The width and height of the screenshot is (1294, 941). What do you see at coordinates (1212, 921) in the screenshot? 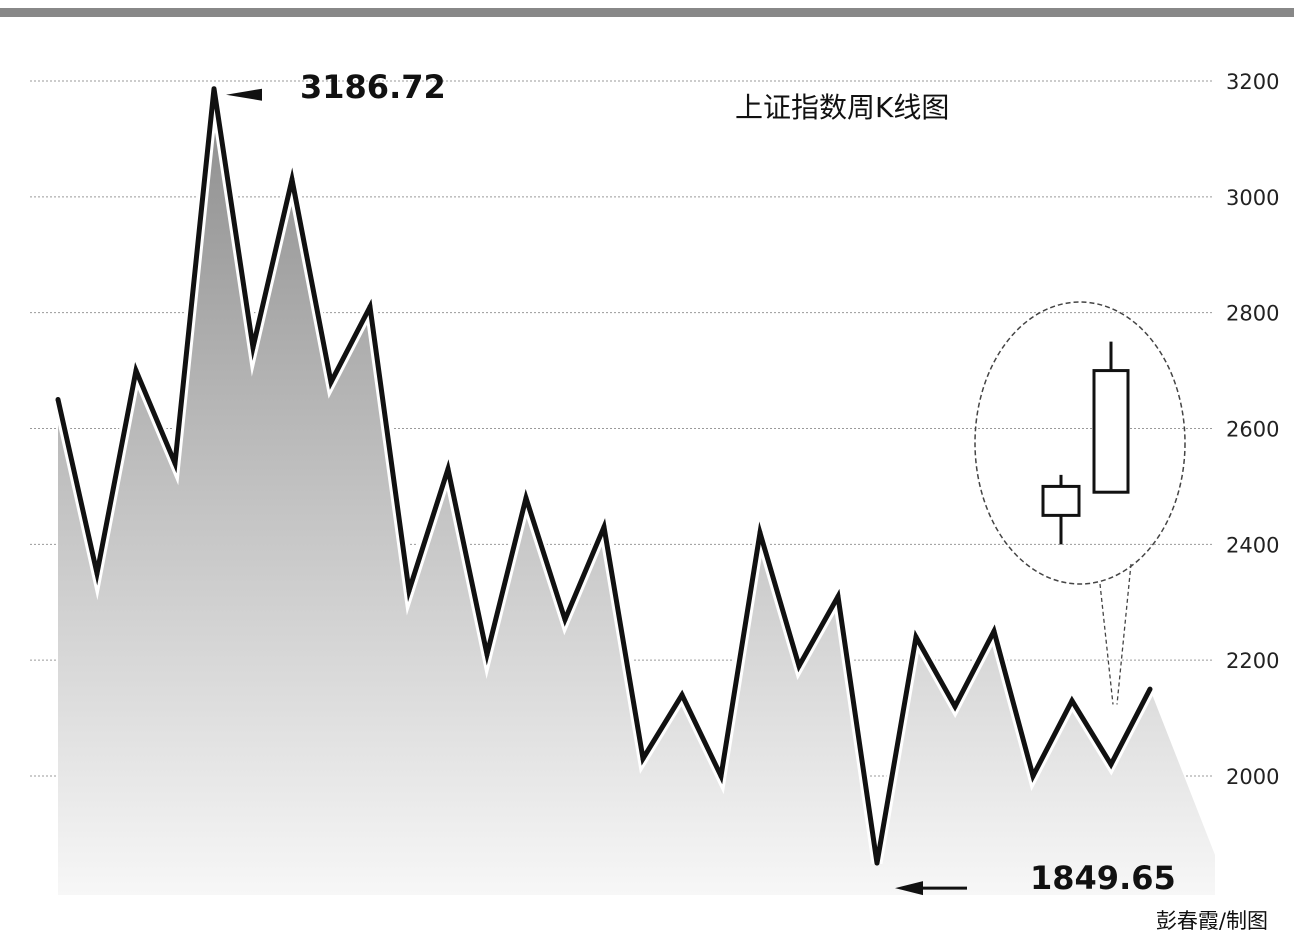
I see `credit: 彭春霞/制图` at bounding box center [1212, 921].